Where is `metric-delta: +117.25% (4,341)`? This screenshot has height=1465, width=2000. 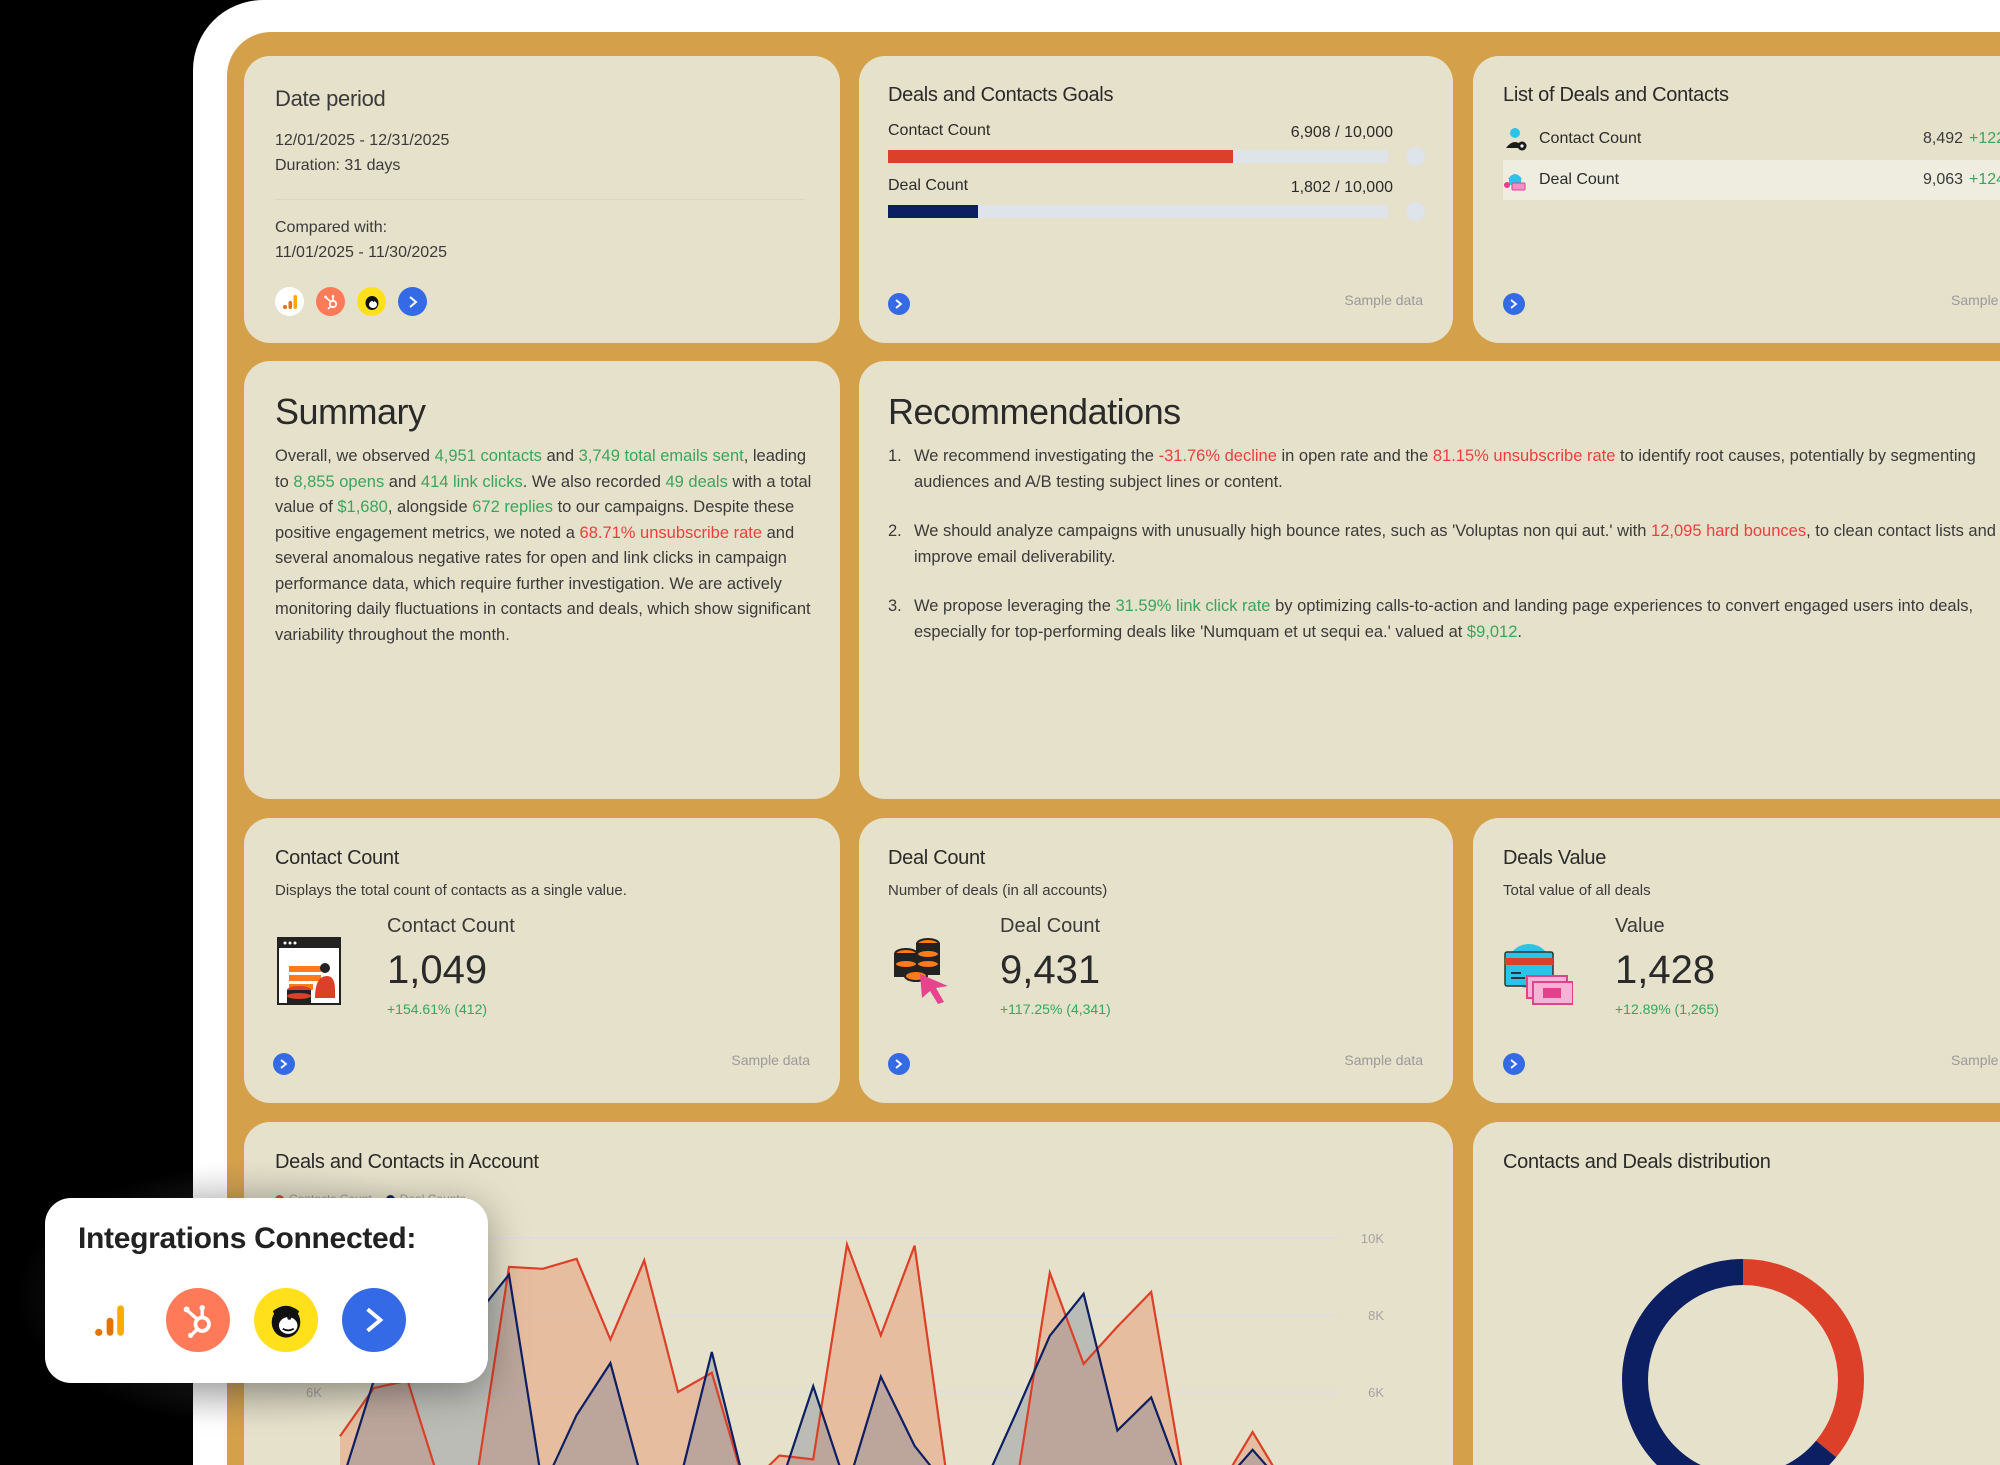
metric-delta: +117.25% (4,341) is located at coordinates (1055, 1009).